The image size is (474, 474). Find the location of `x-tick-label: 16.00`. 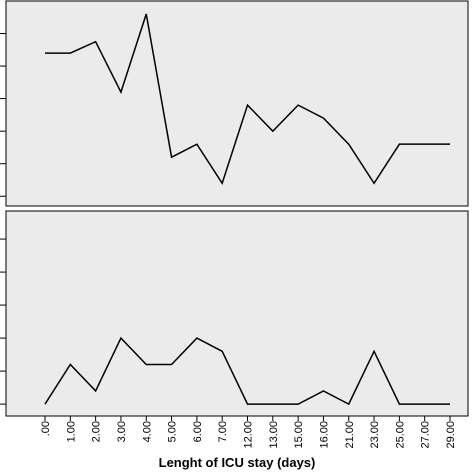

x-tick-label: 16.00 is located at coordinates (324, 435).